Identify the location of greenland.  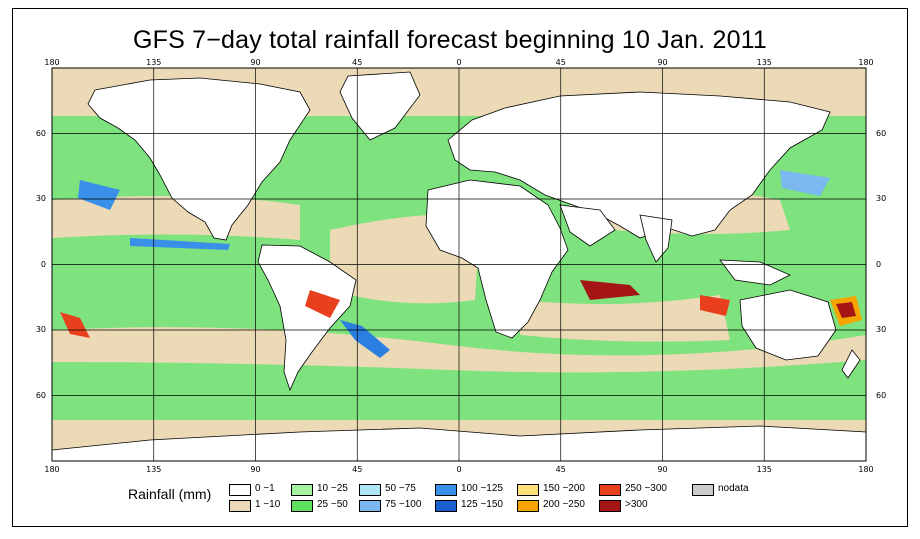
(380, 106).